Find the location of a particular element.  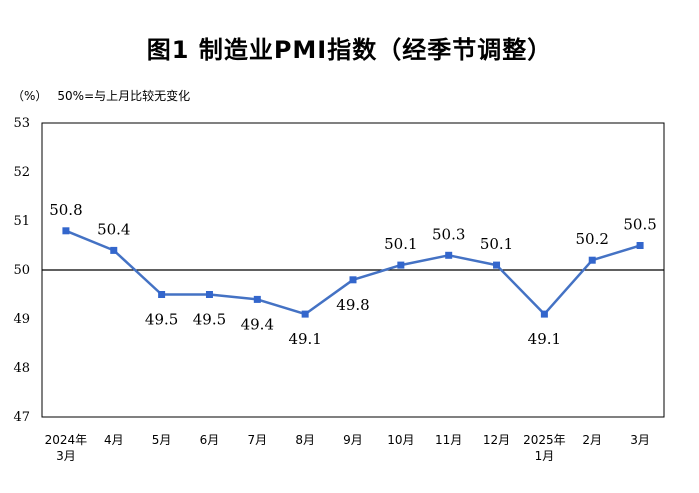

x-tick-label: 3月 is located at coordinates (640, 440).